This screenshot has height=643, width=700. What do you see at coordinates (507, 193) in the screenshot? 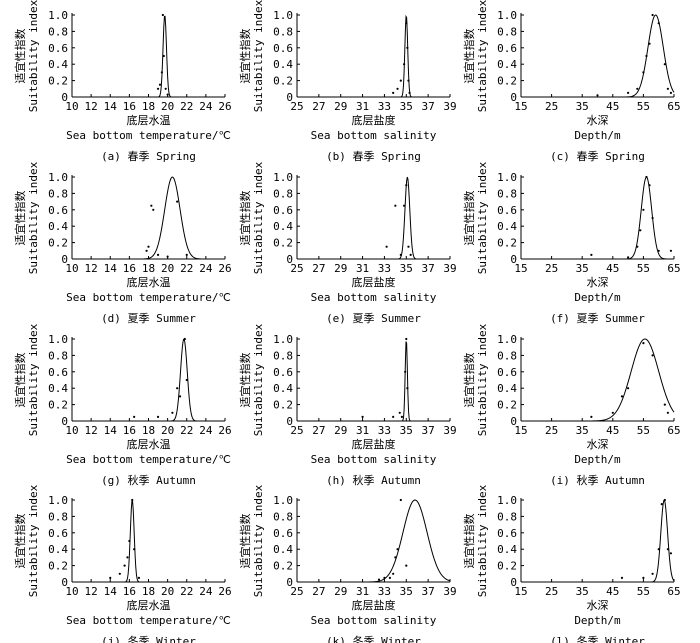
I see `y-tick-label: 0.8` at bounding box center [507, 193].